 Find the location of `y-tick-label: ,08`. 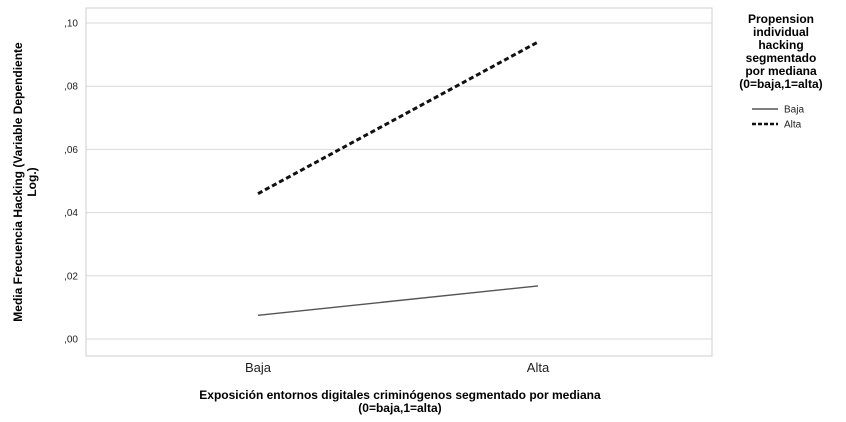

y-tick-label: ,08 is located at coordinates (71, 87).